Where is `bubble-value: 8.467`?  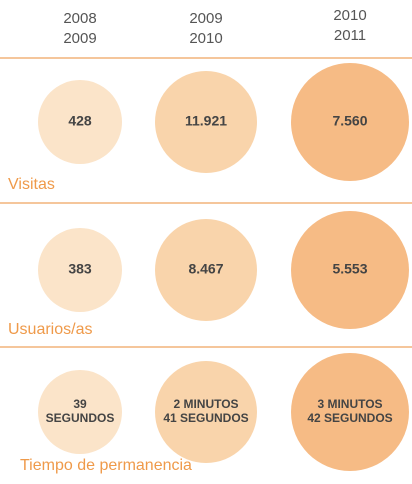
bubble-value: 8.467 is located at coordinates (205, 269).